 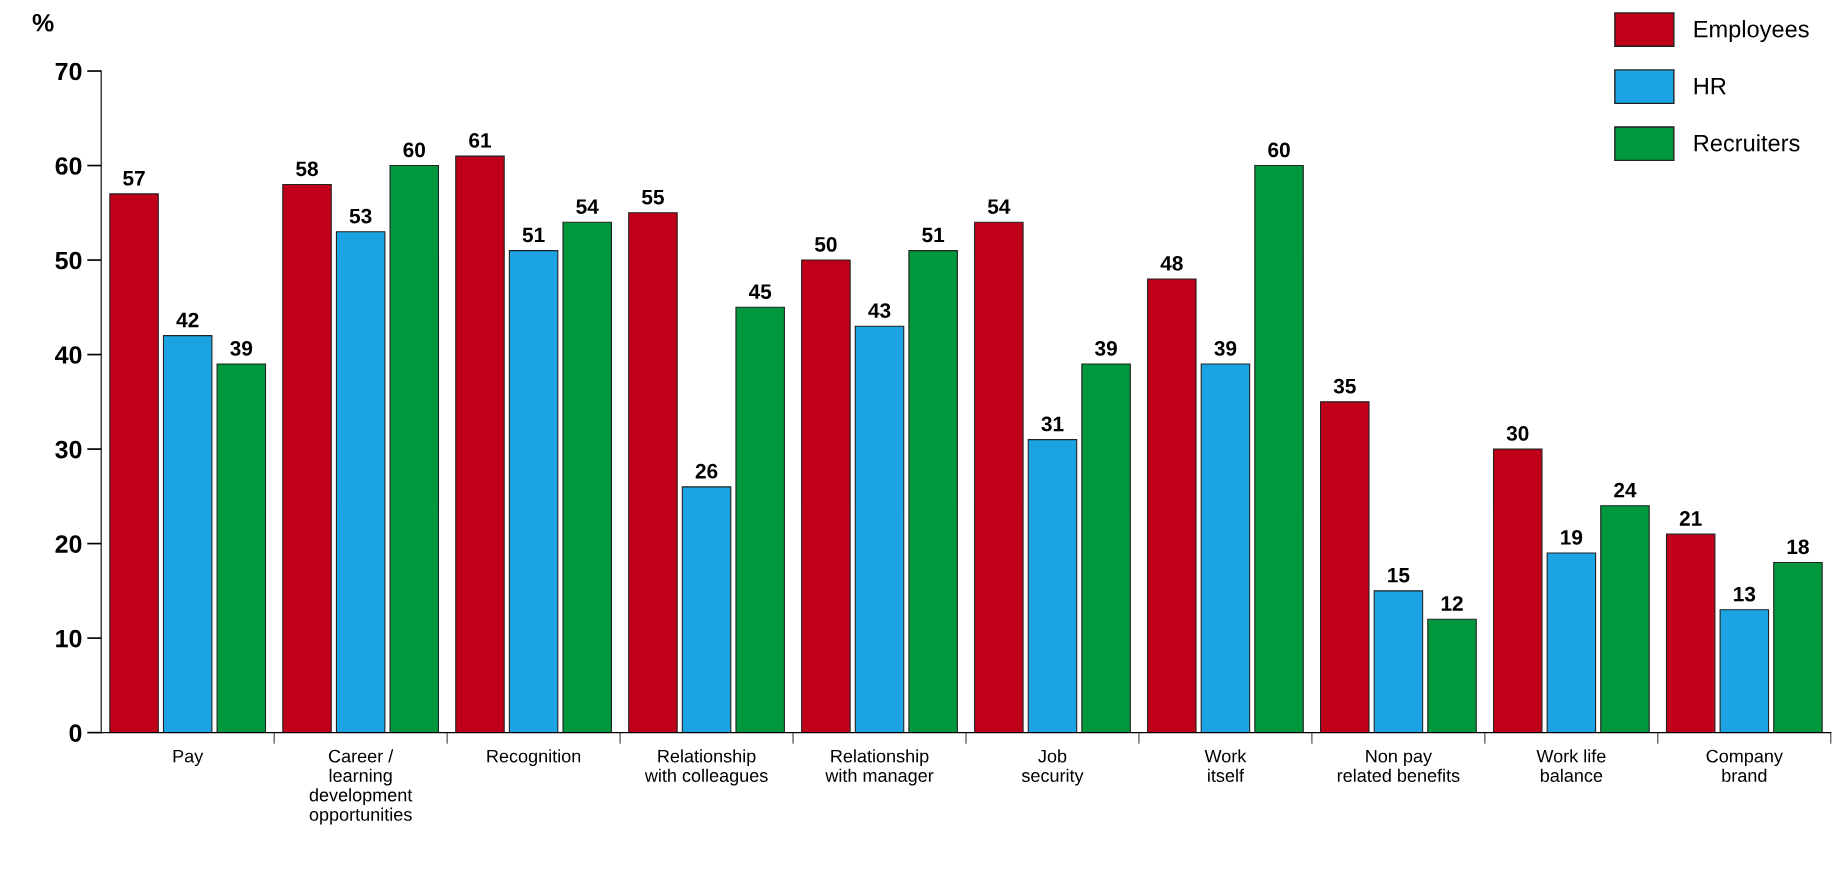 What do you see at coordinates (1398, 765) in the screenshot?
I see `x-tick-label: Non pay related benefits` at bounding box center [1398, 765].